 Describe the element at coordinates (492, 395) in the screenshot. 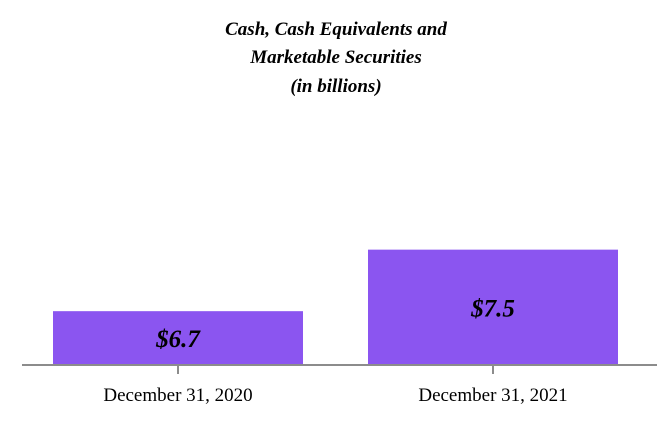

I see `x-tick-label-2: December 31, 2021` at that location.